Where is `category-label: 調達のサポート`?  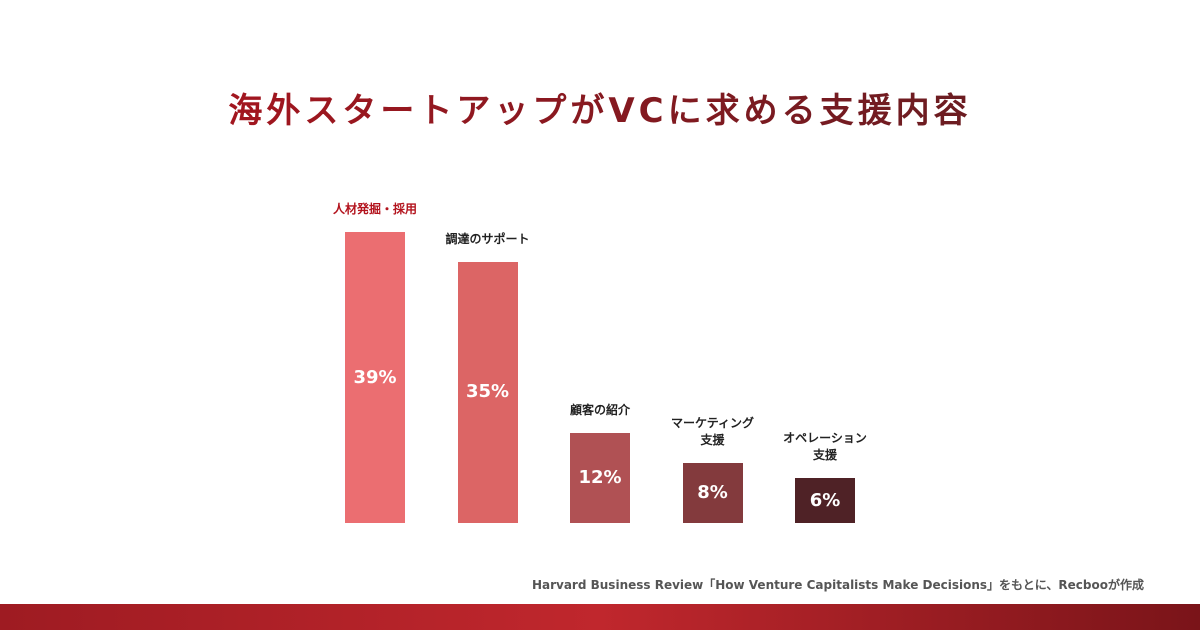 category-label: 調達のサポート is located at coordinates (487, 238).